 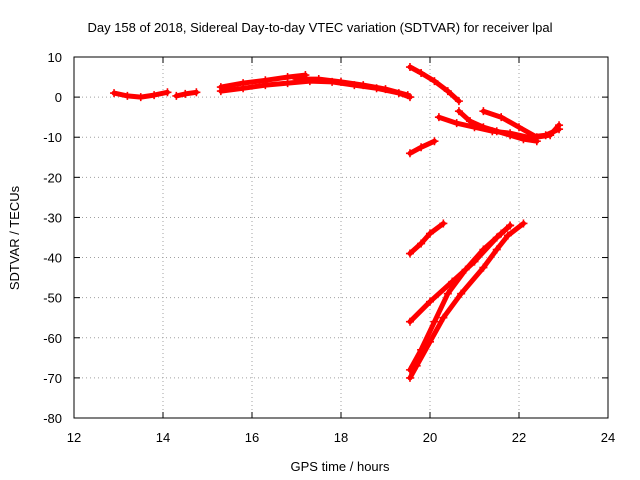 What do you see at coordinates (341, 437) in the screenshot?
I see `x-tick-label: 18` at bounding box center [341, 437].